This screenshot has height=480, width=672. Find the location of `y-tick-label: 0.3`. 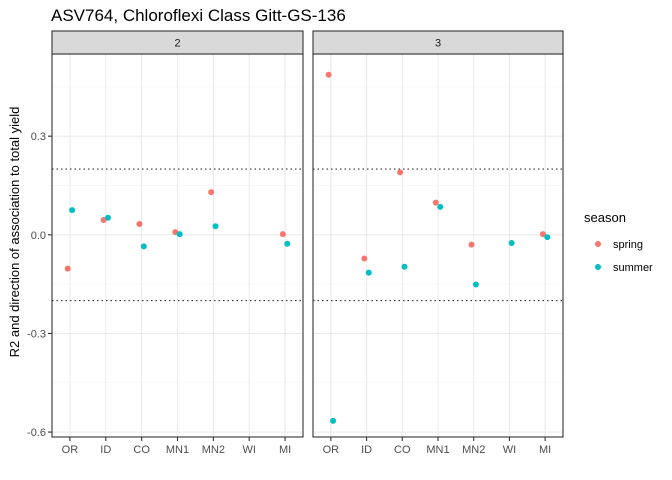

y-tick-label: 0.3 is located at coordinates (38, 137).